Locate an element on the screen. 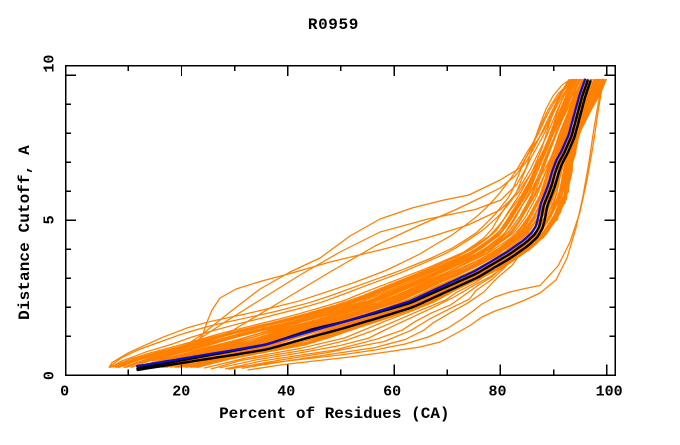 This screenshot has height=445, width=680. svg-text: 60 is located at coordinates (392, 391).